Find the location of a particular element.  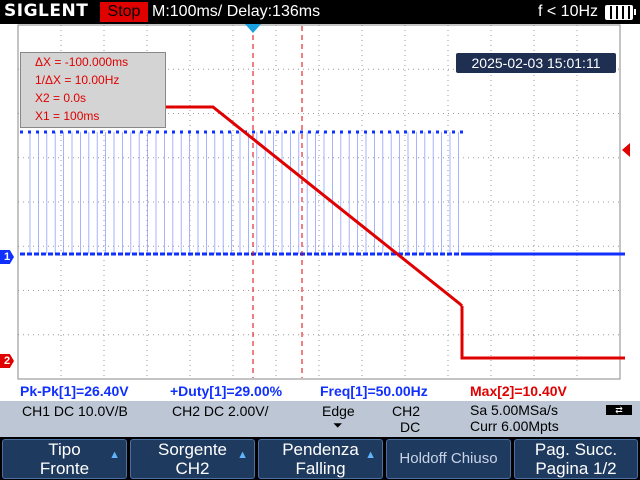

softkey-pendenza-value: Falling is located at coordinates (320, 468).